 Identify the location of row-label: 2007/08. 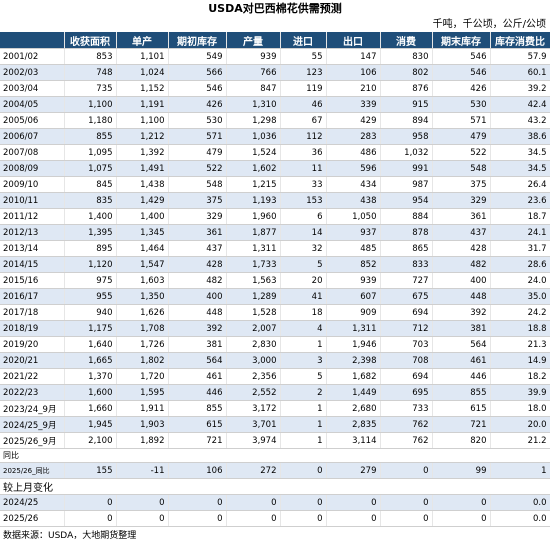
(32, 152).